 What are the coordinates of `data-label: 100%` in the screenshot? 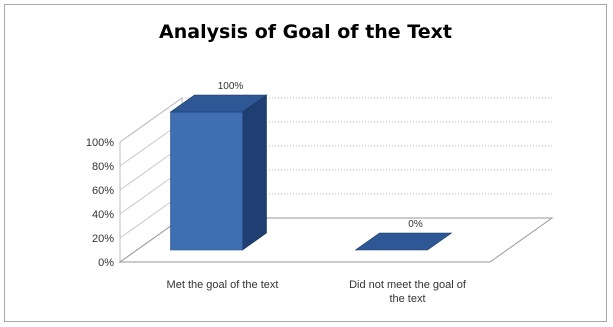 It's located at (231, 86).